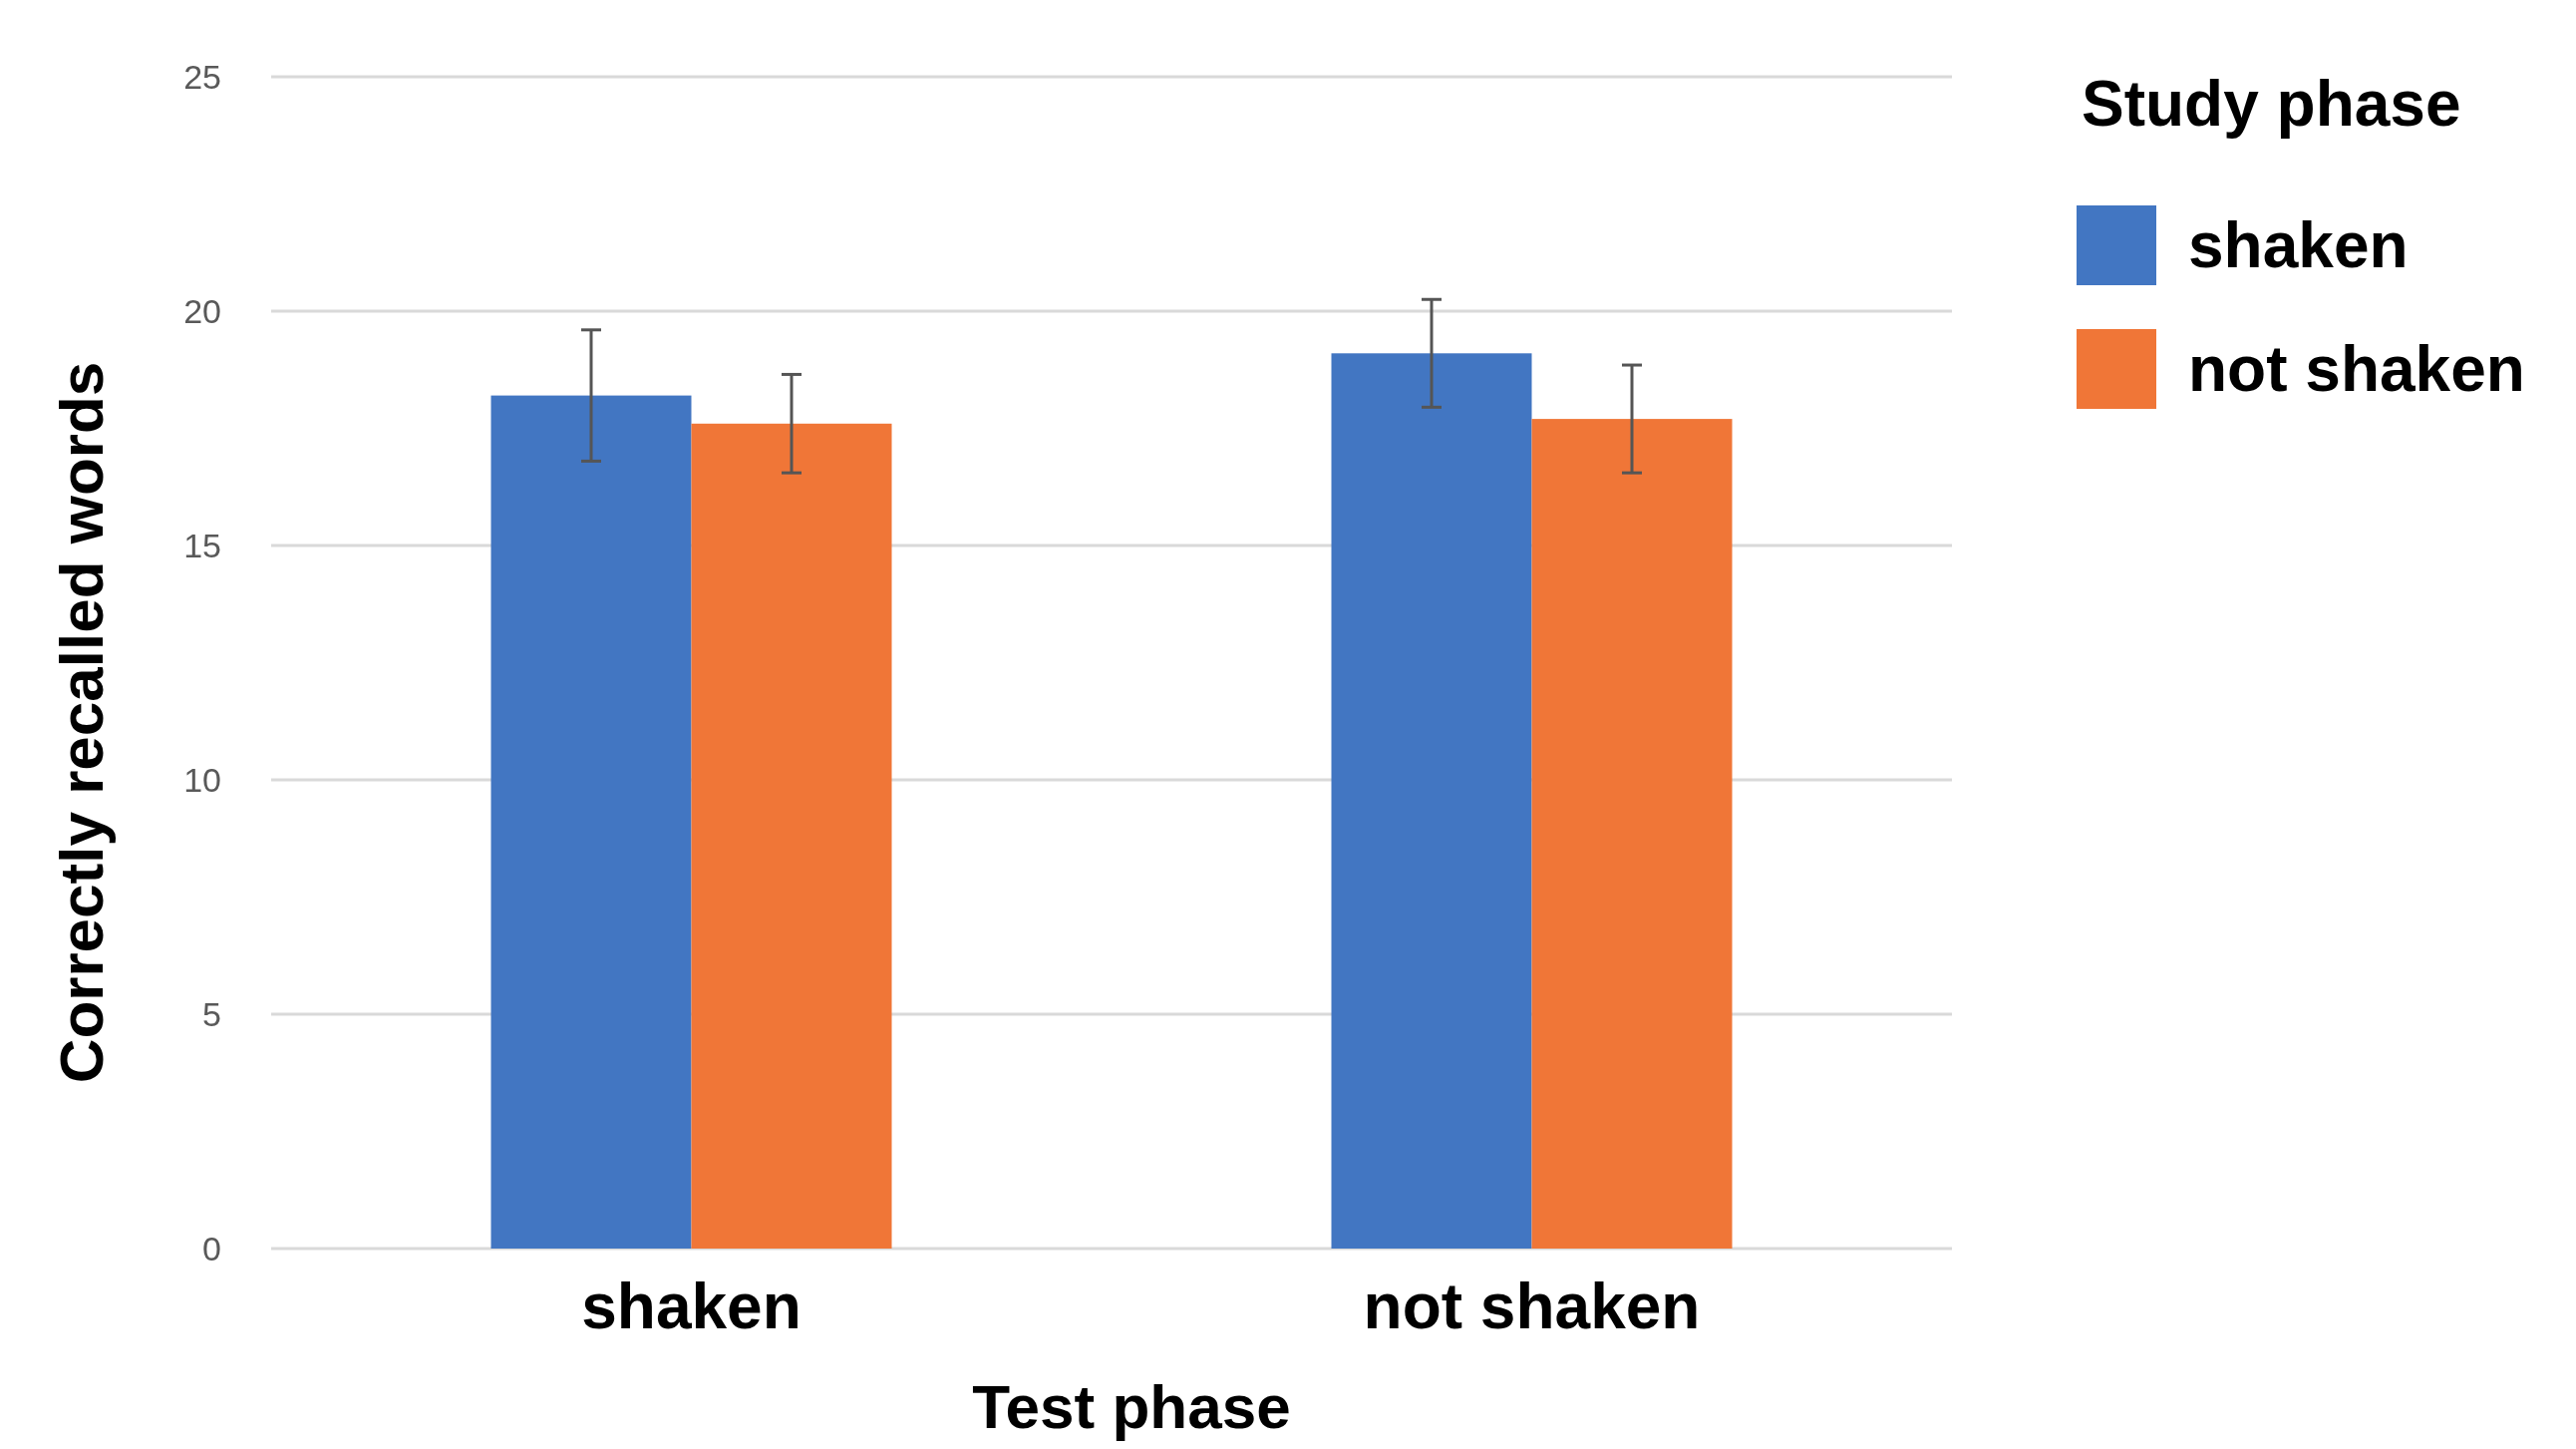  Describe the element at coordinates (202, 310) in the screenshot. I see `y-tick-label: 20` at that location.